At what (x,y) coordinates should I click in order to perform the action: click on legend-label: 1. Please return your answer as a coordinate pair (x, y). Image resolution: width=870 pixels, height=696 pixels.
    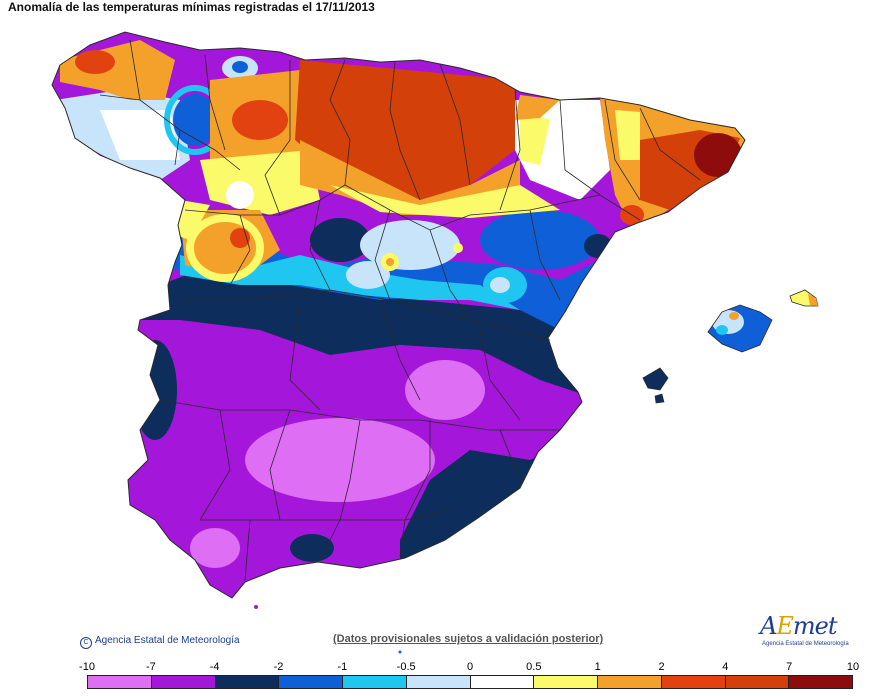
    Looking at the image, I should click on (597, 667).